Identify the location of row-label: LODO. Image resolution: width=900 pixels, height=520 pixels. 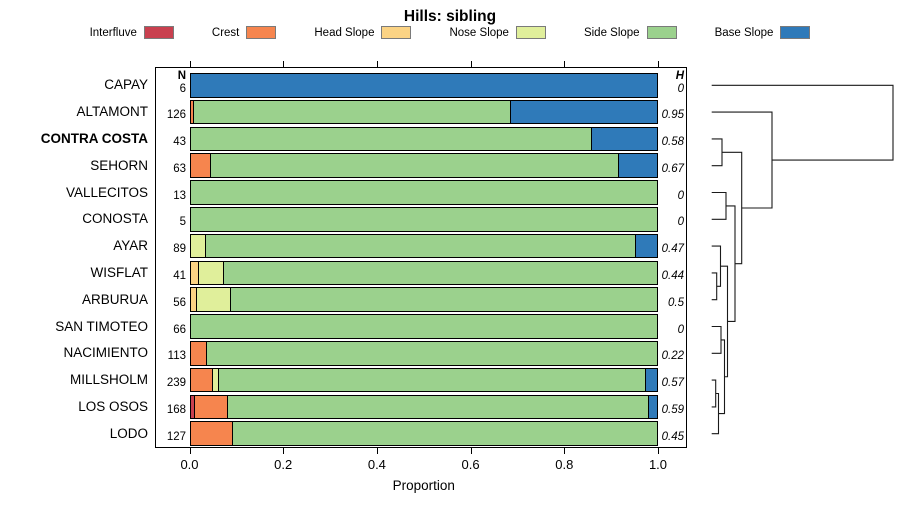
(128, 433).